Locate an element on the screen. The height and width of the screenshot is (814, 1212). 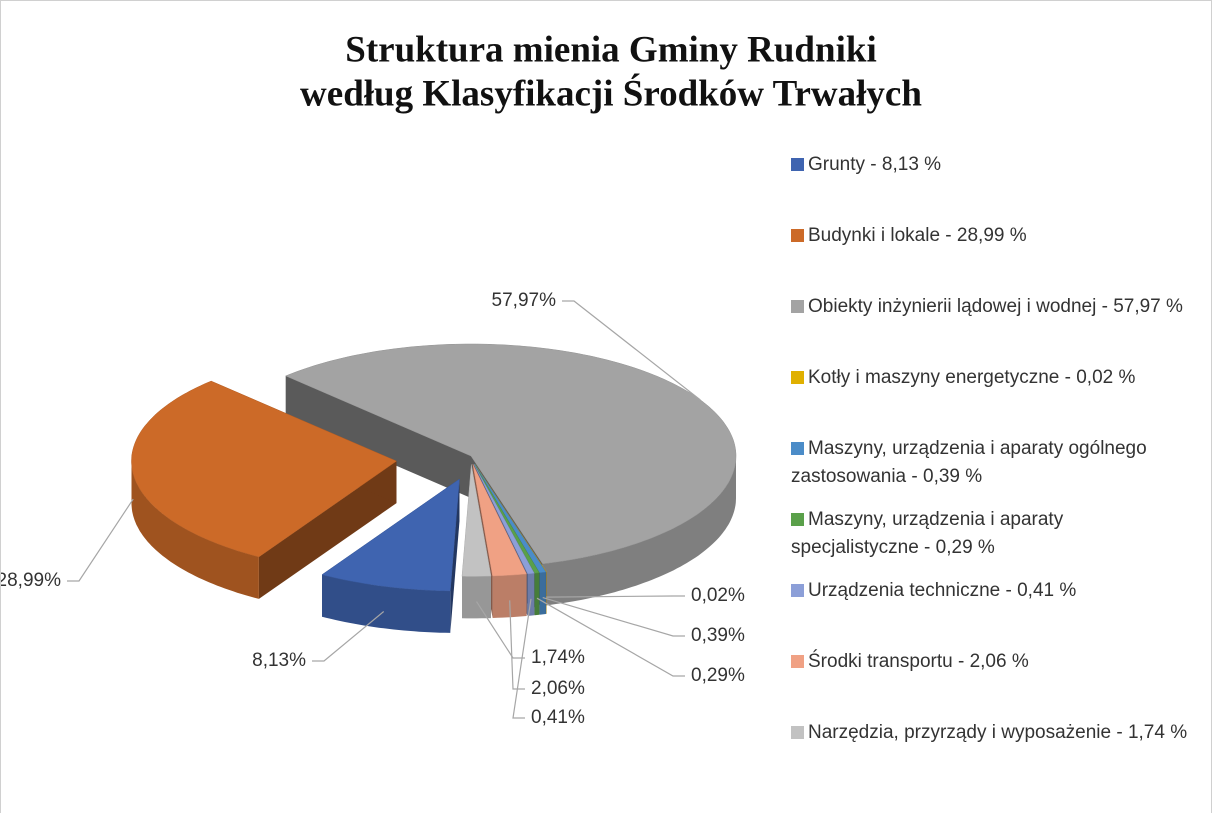
legend-label: Budynki i lokale - 28,99 % is located at coordinates (917, 235).